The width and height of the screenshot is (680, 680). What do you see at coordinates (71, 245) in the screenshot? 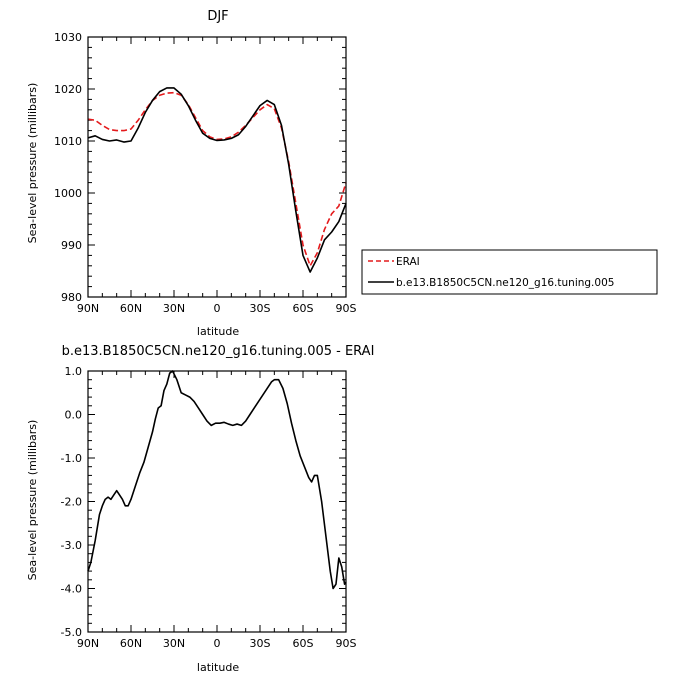
I see `top-y-tick-label: 990` at bounding box center [71, 245].